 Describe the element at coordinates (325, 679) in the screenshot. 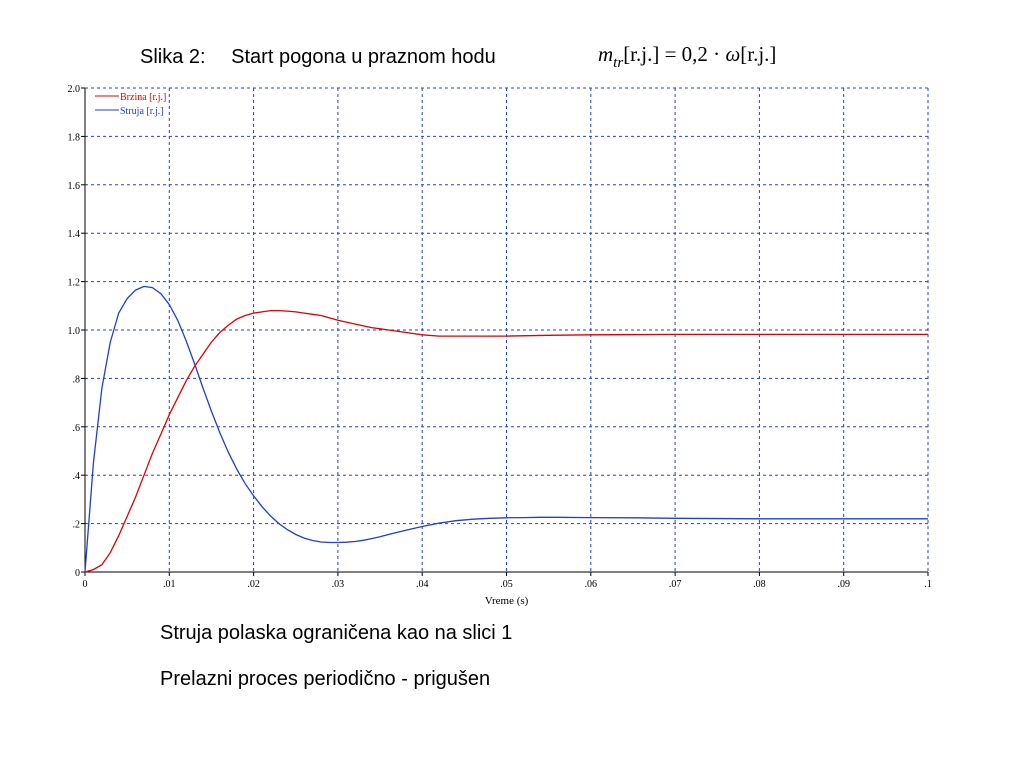

I see `caption-transient-process: Prelazni proces periodično - prigušen` at that location.